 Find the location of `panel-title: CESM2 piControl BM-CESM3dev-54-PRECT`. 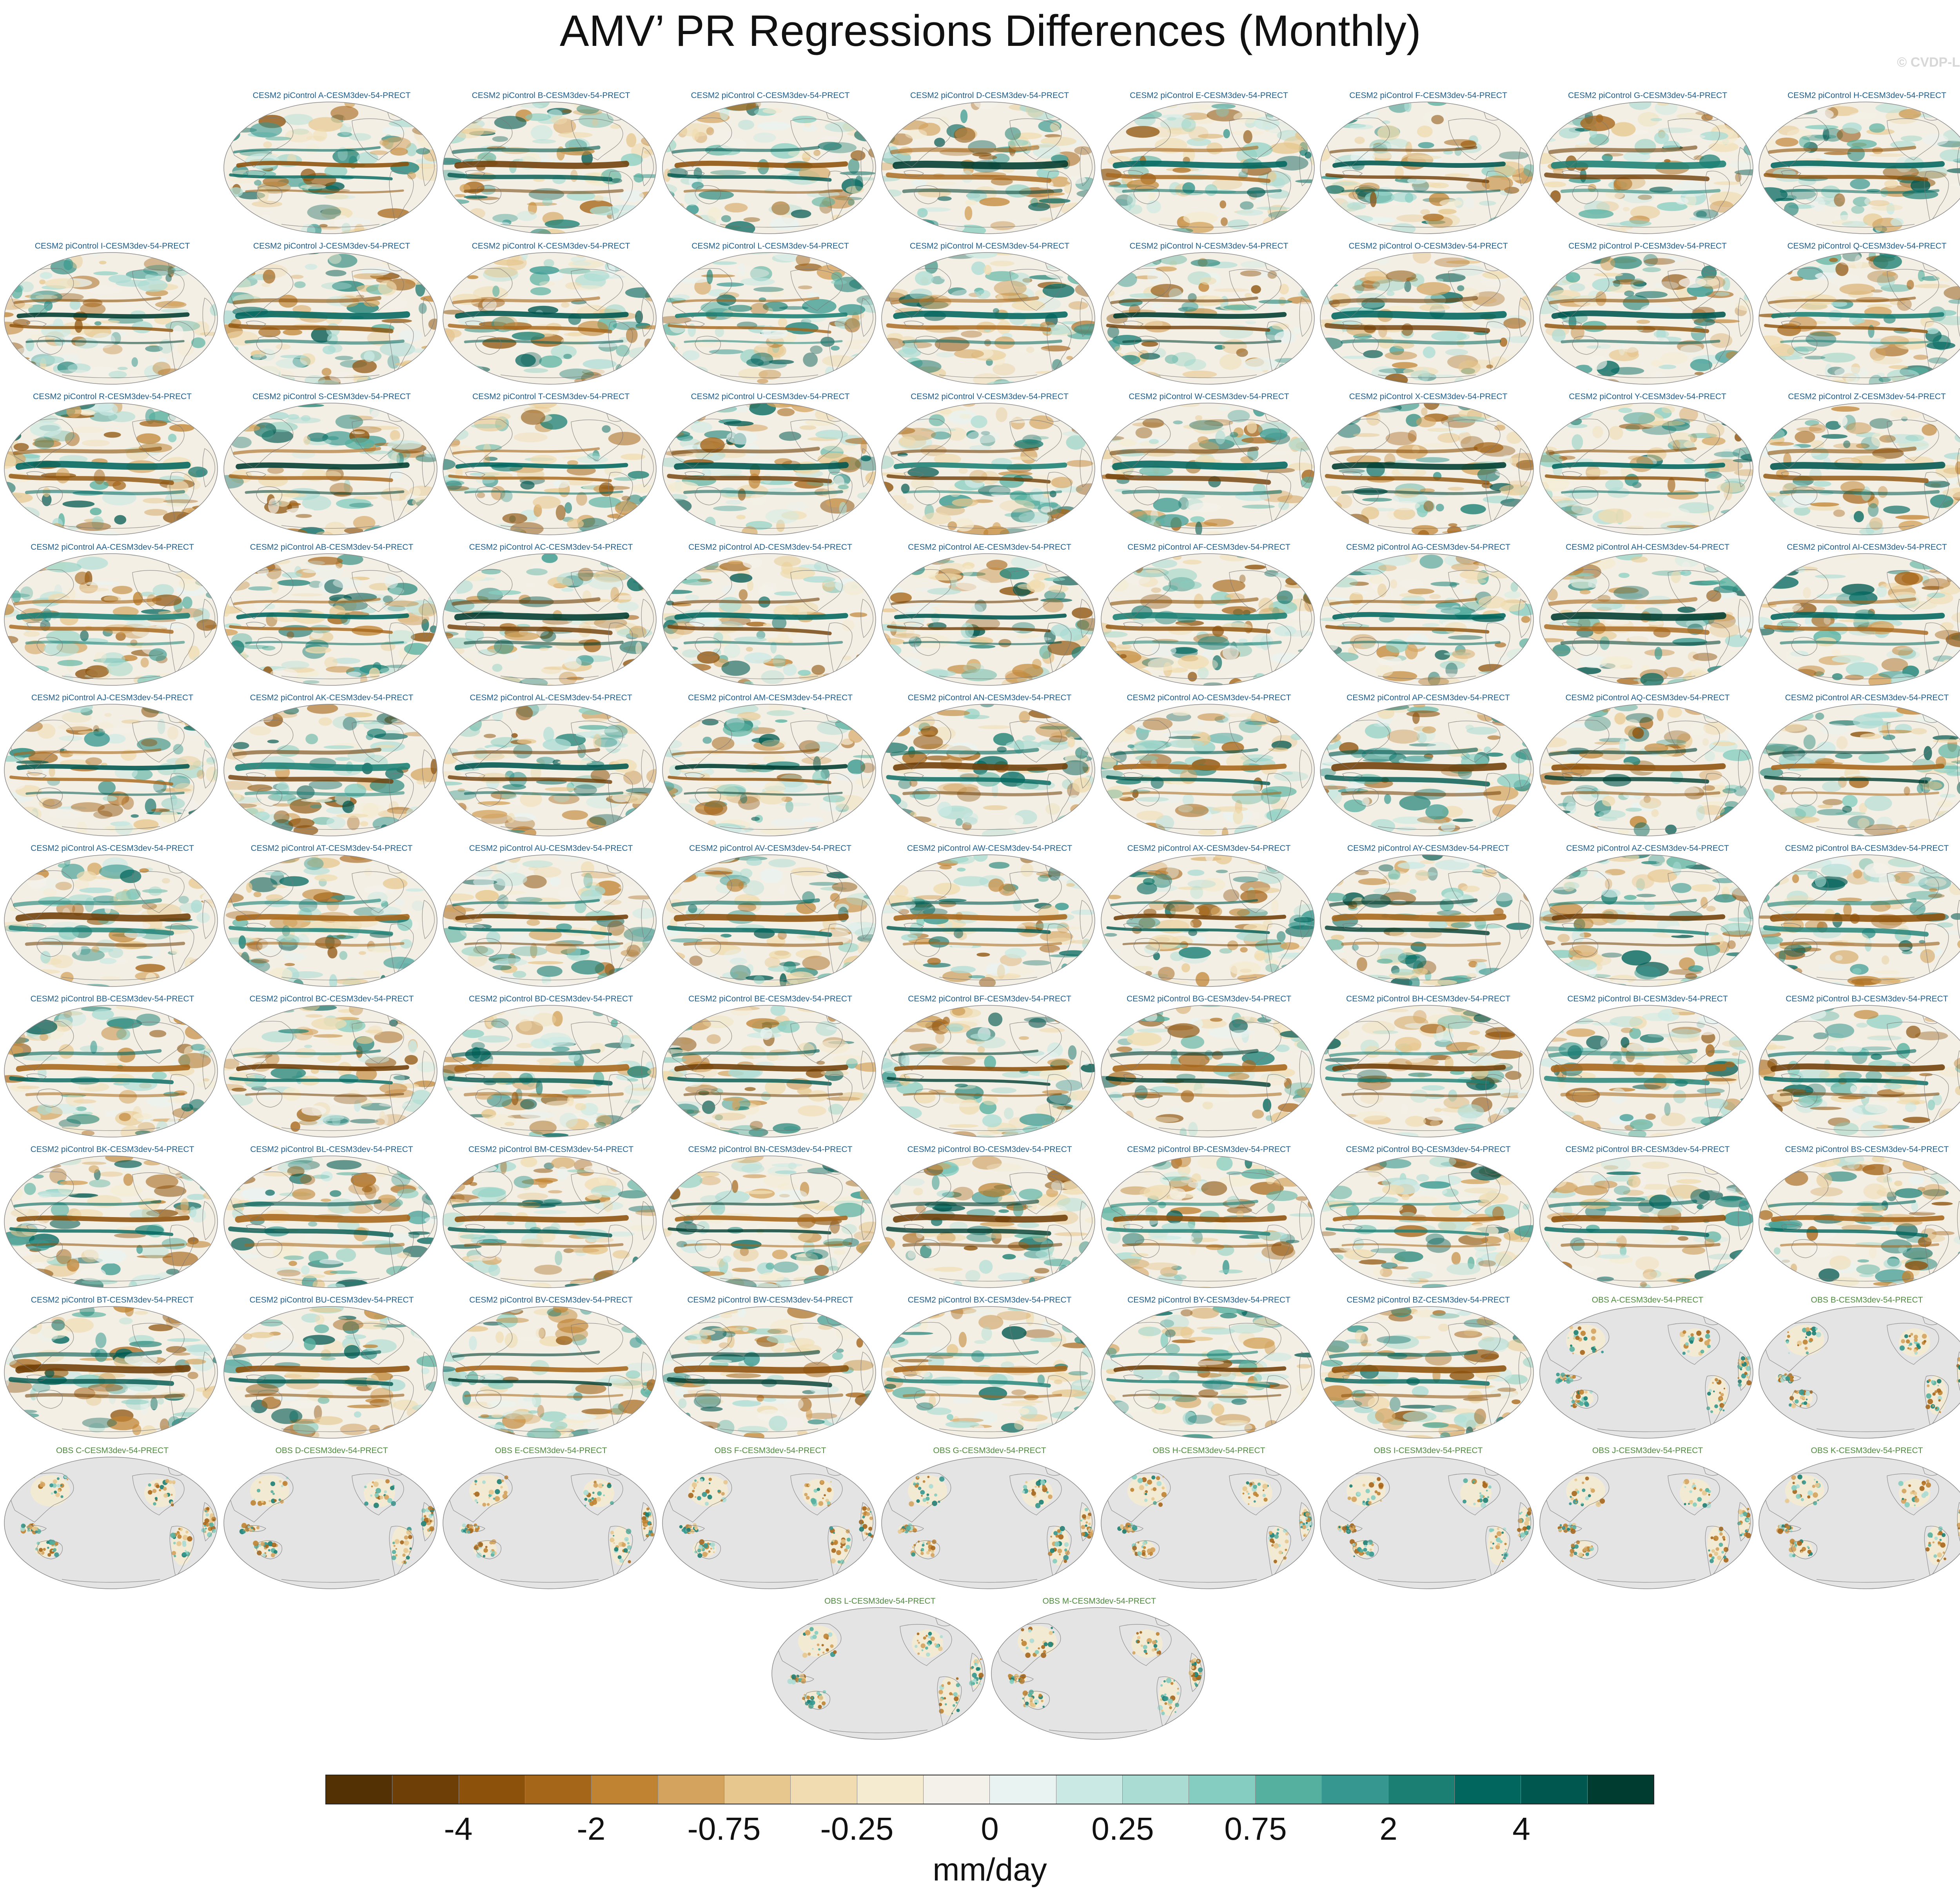

panel-title: CESM2 piControl BM-CESM3dev-54-PRECT is located at coordinates (551, 1149).